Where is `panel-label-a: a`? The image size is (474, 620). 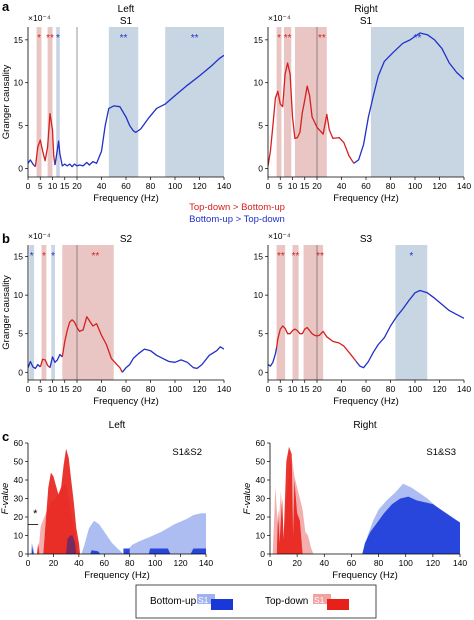 panel-label-a: a is located at coordinates (6, 7).